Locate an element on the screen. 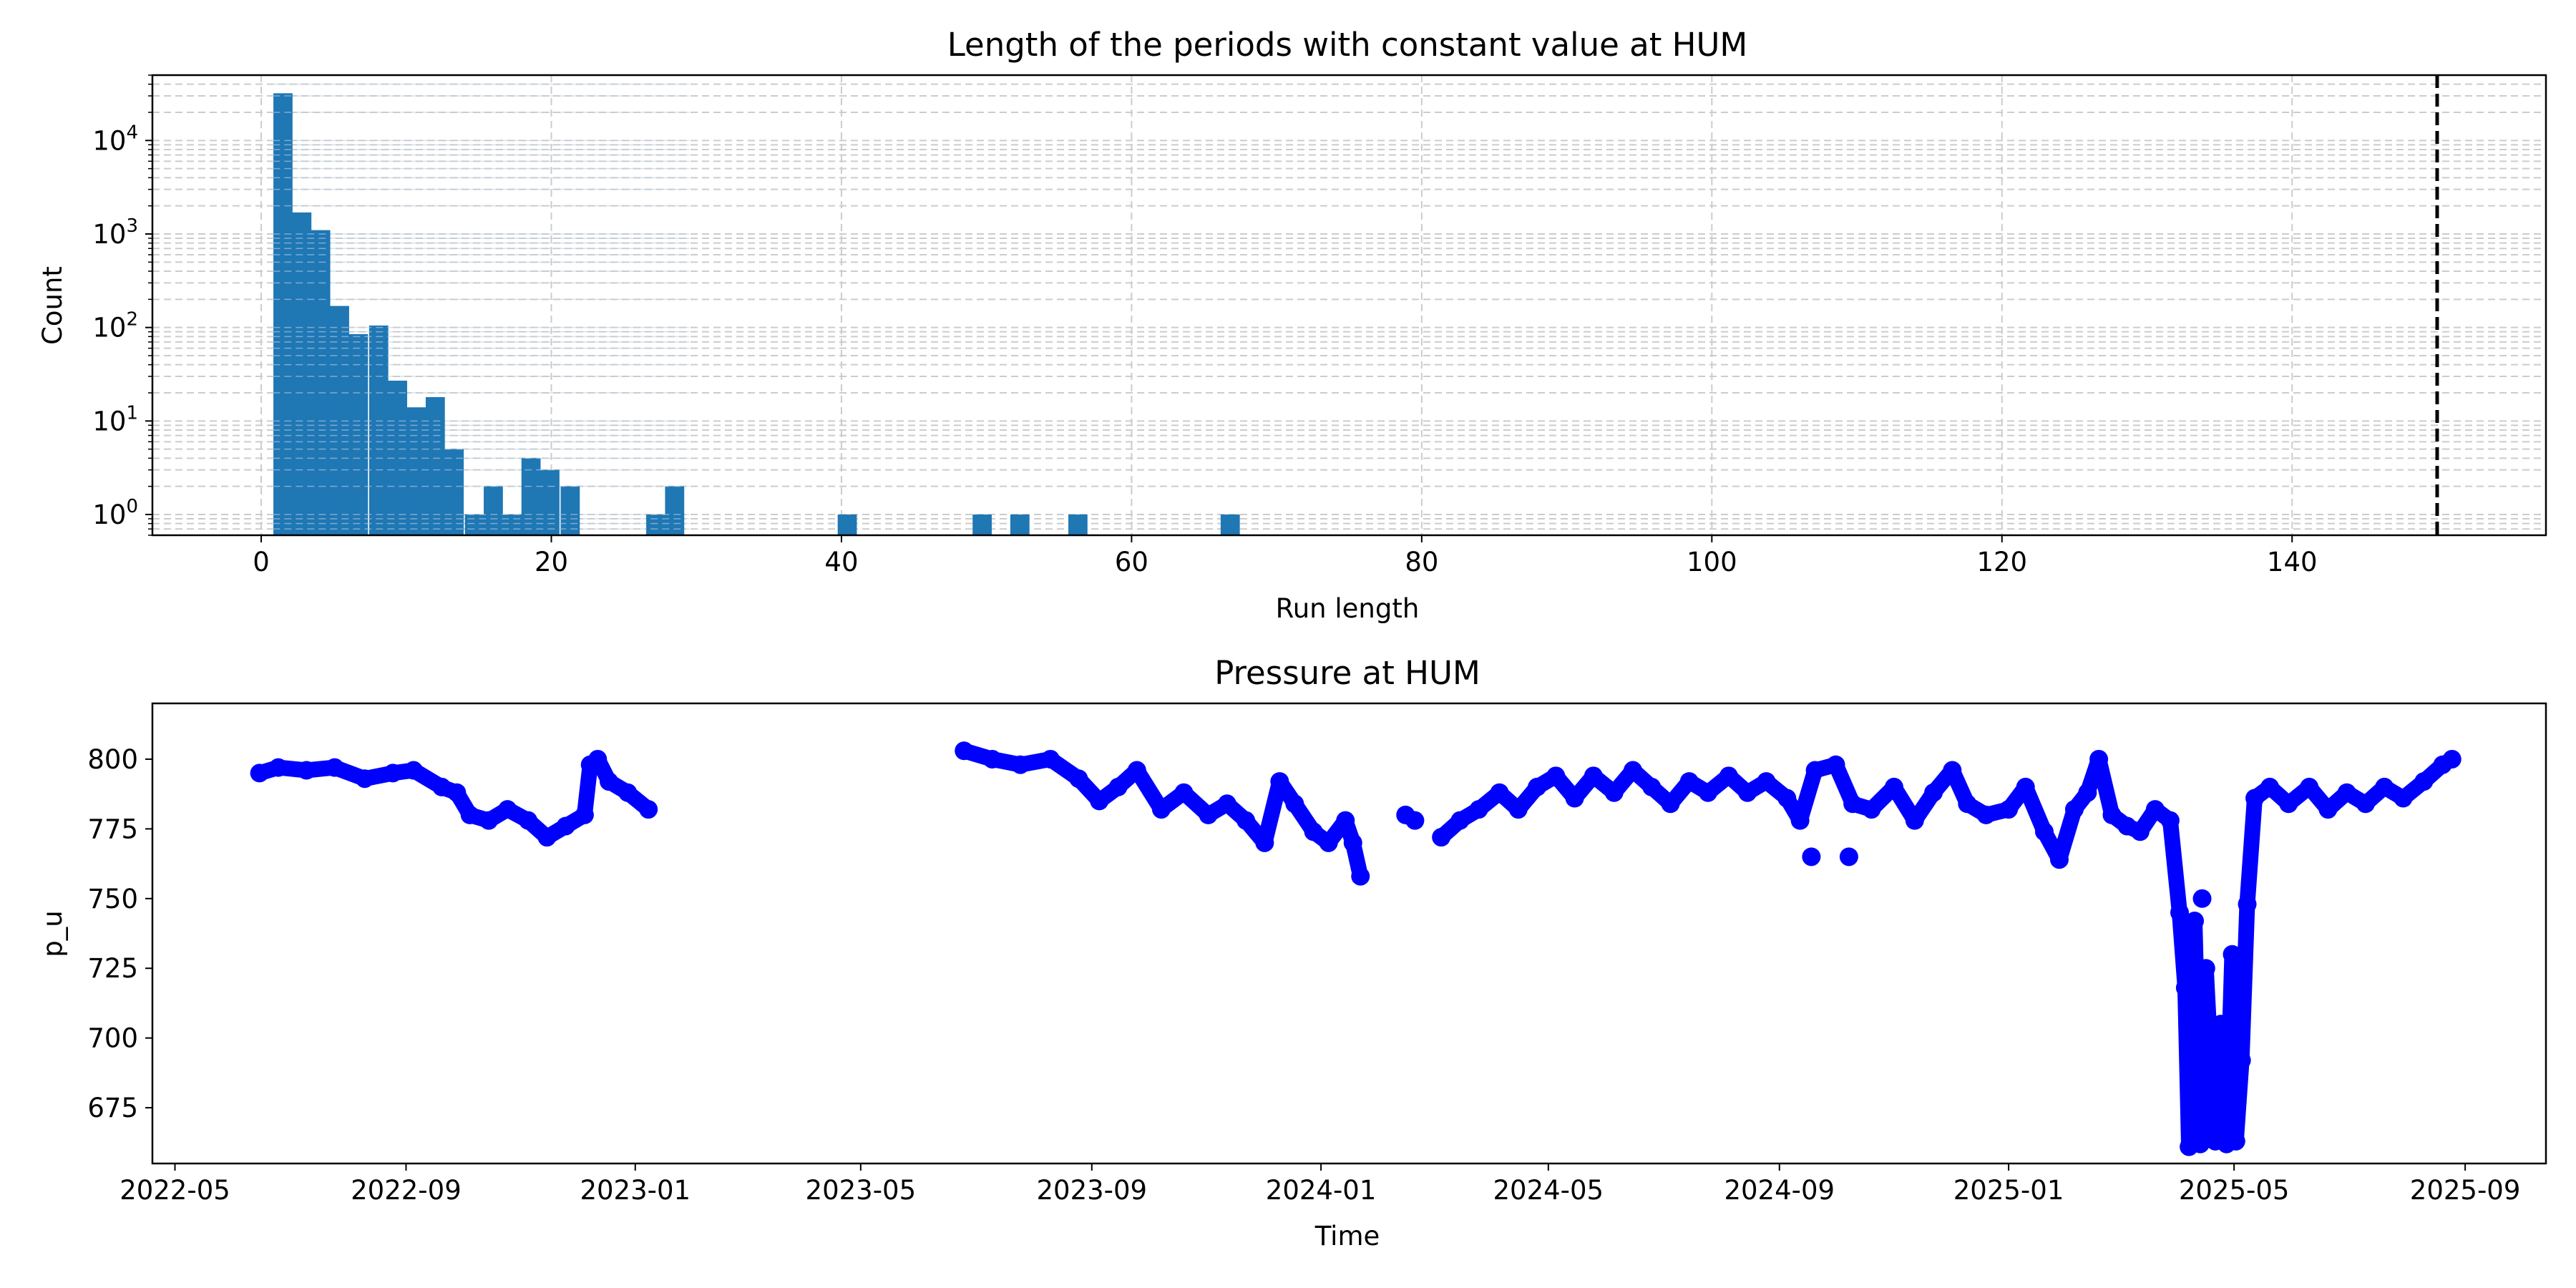  histogram-y-ticks: 10⁰ 10¹ 10² 10³ 10⁴ is located at coordinates (122, 305).